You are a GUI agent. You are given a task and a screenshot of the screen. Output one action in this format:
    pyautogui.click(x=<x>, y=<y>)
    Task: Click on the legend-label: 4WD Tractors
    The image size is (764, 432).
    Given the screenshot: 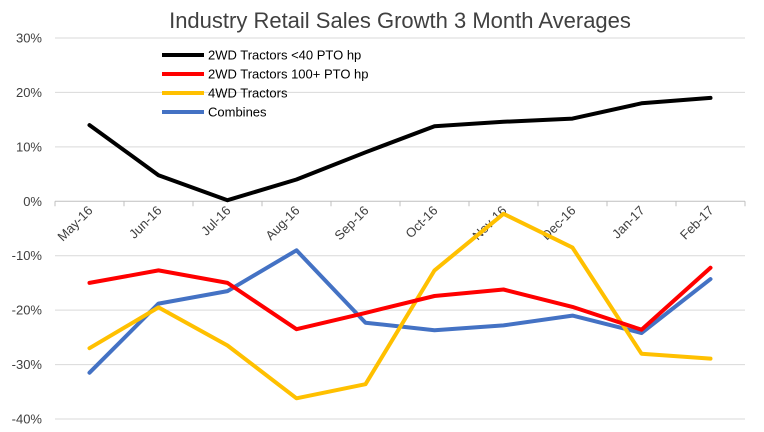 What is the action you would take?
    pyautogui.click(x=248, y=93)
    